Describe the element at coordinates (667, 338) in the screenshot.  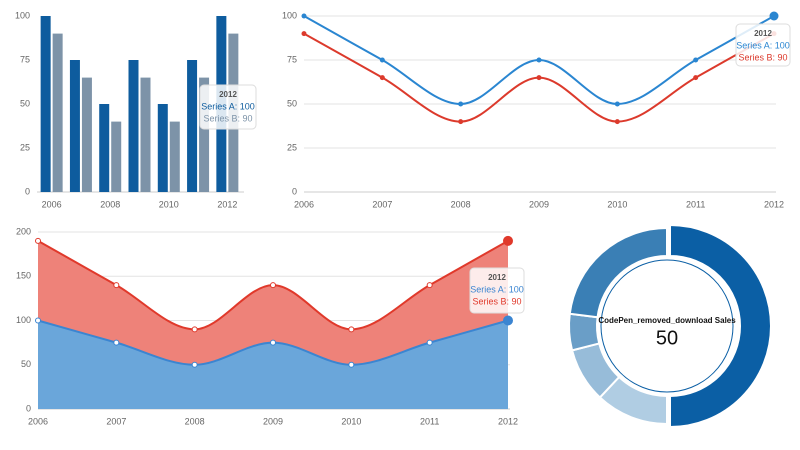
I see `center-value: 50` at that location.